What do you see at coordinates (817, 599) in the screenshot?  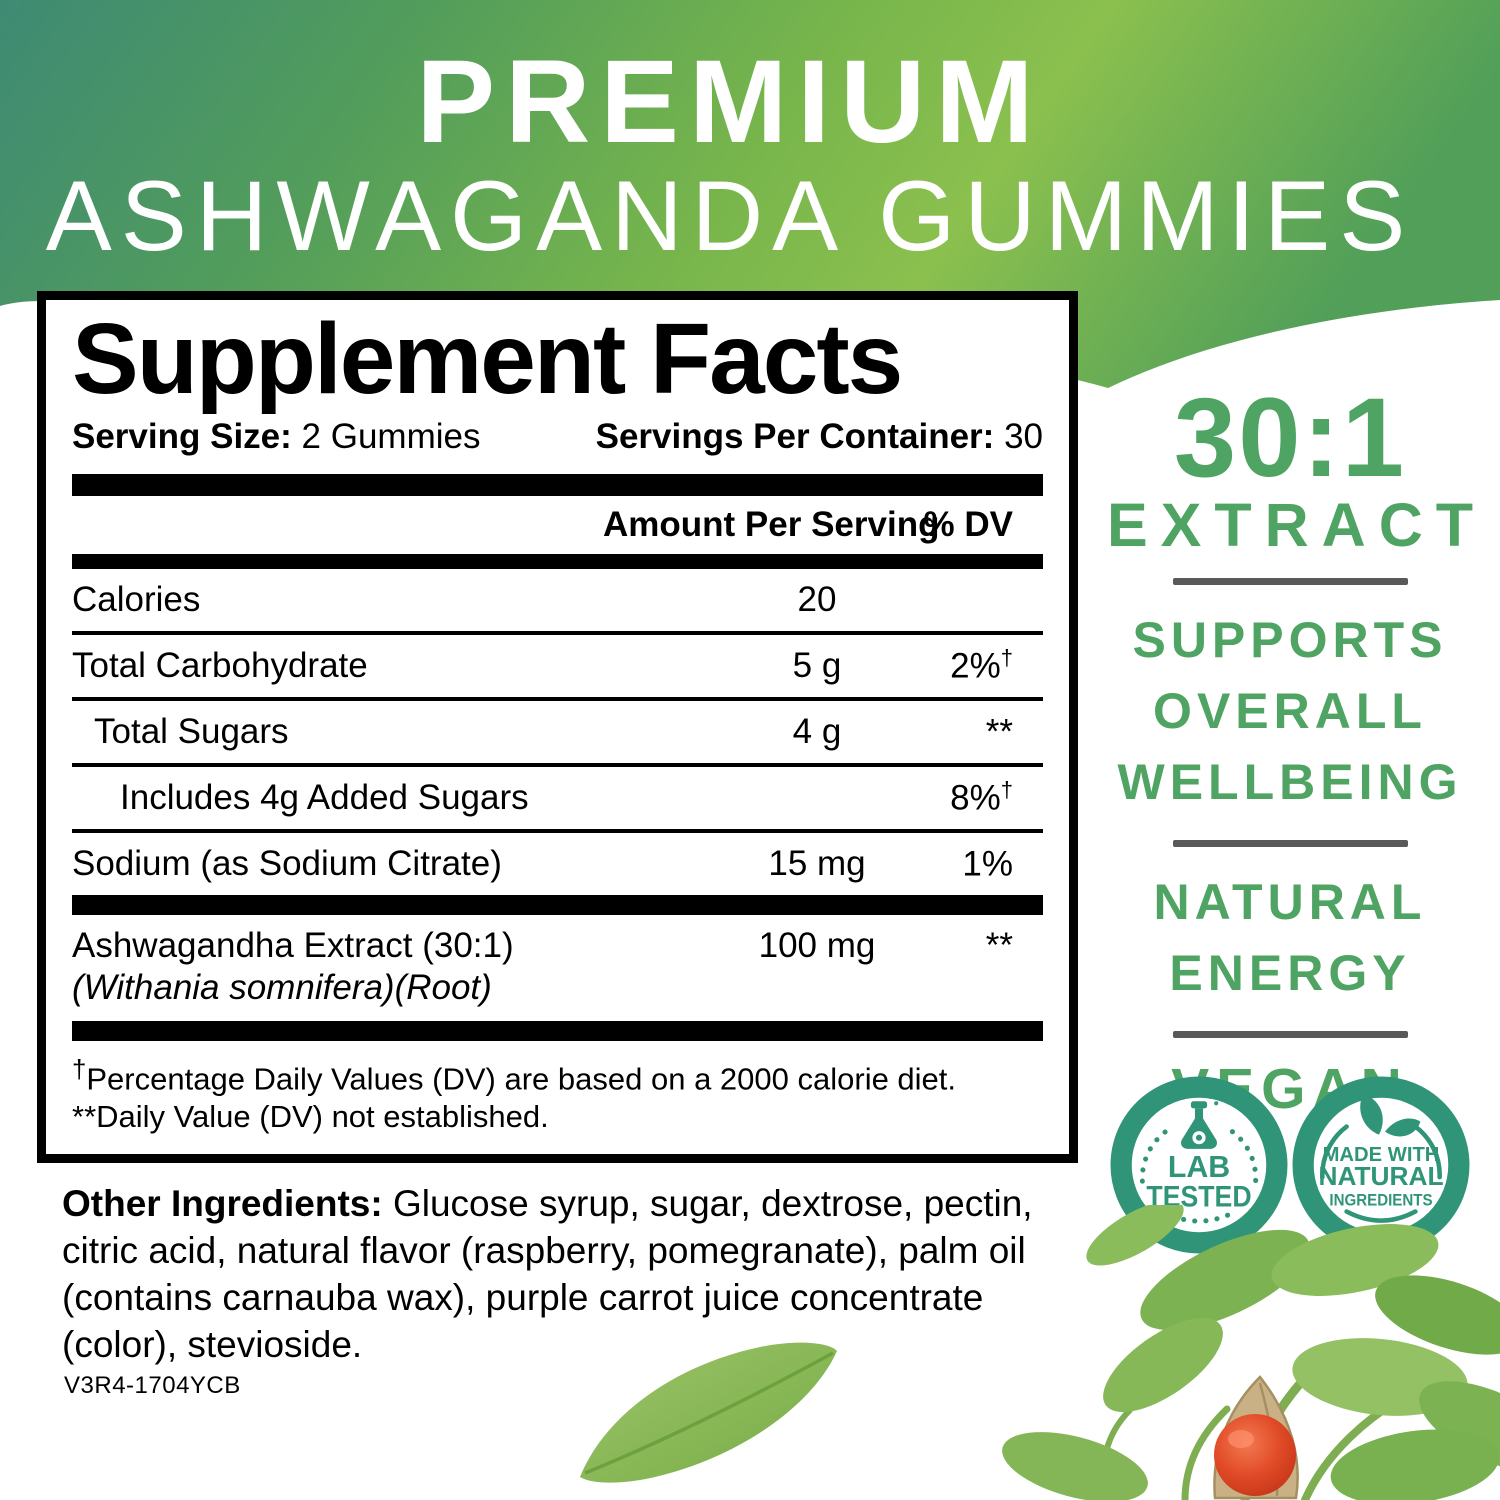 I see `nutrient-amount: 20` at bounding box center [817, 599].